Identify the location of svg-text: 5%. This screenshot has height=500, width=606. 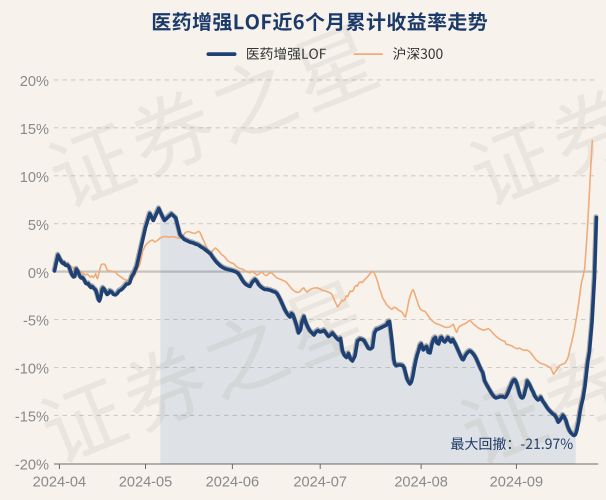
(38, 226).